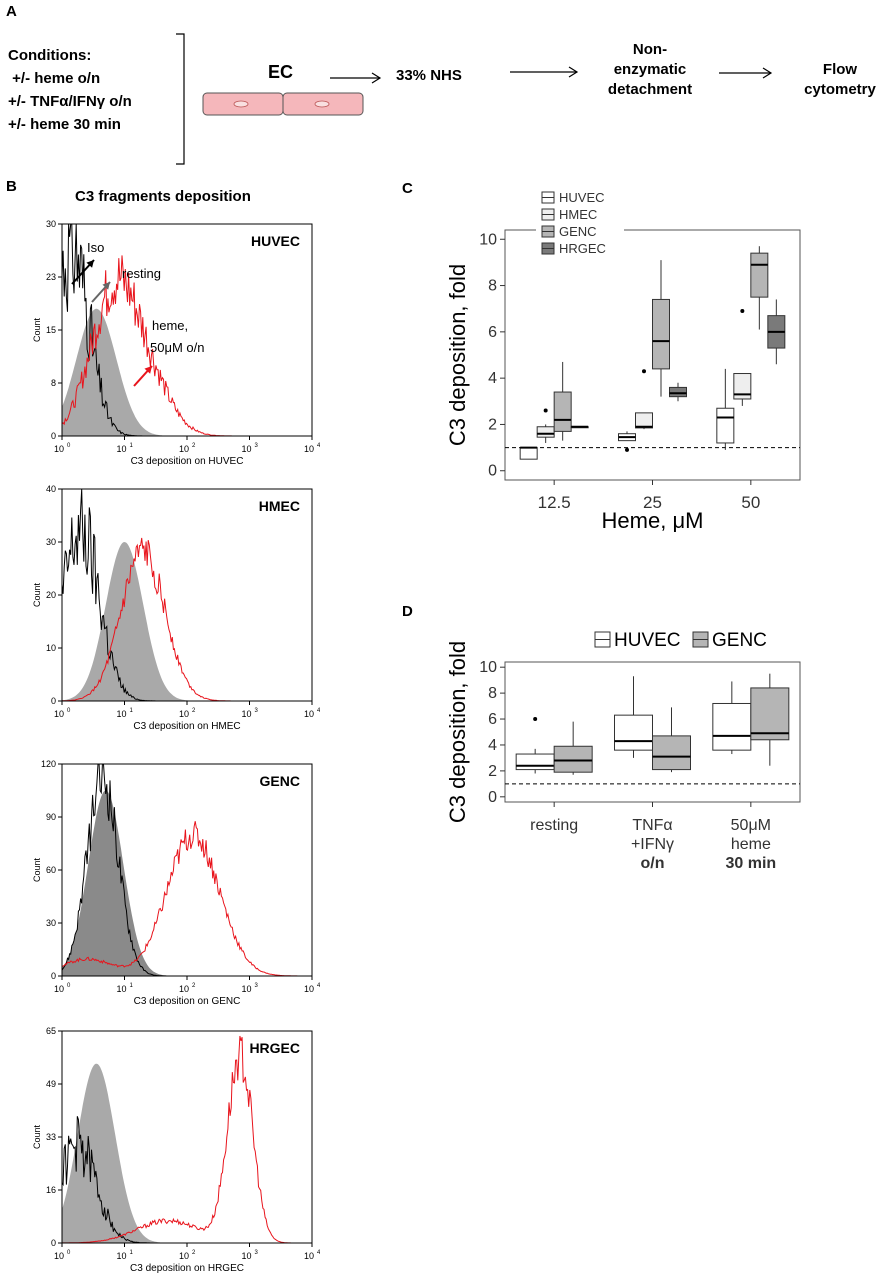 This screenshot has width=887, height=1277. I want to click on x-category-label: 50μM, so click(751, 825).